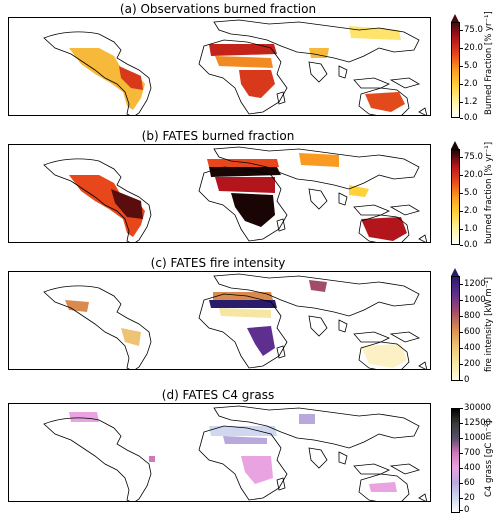 This screenshot has width=500, height=515. Describe the element at coordinates (469, 193) in the screenshot. I see `panel-b-tick: 5.0` at that location.